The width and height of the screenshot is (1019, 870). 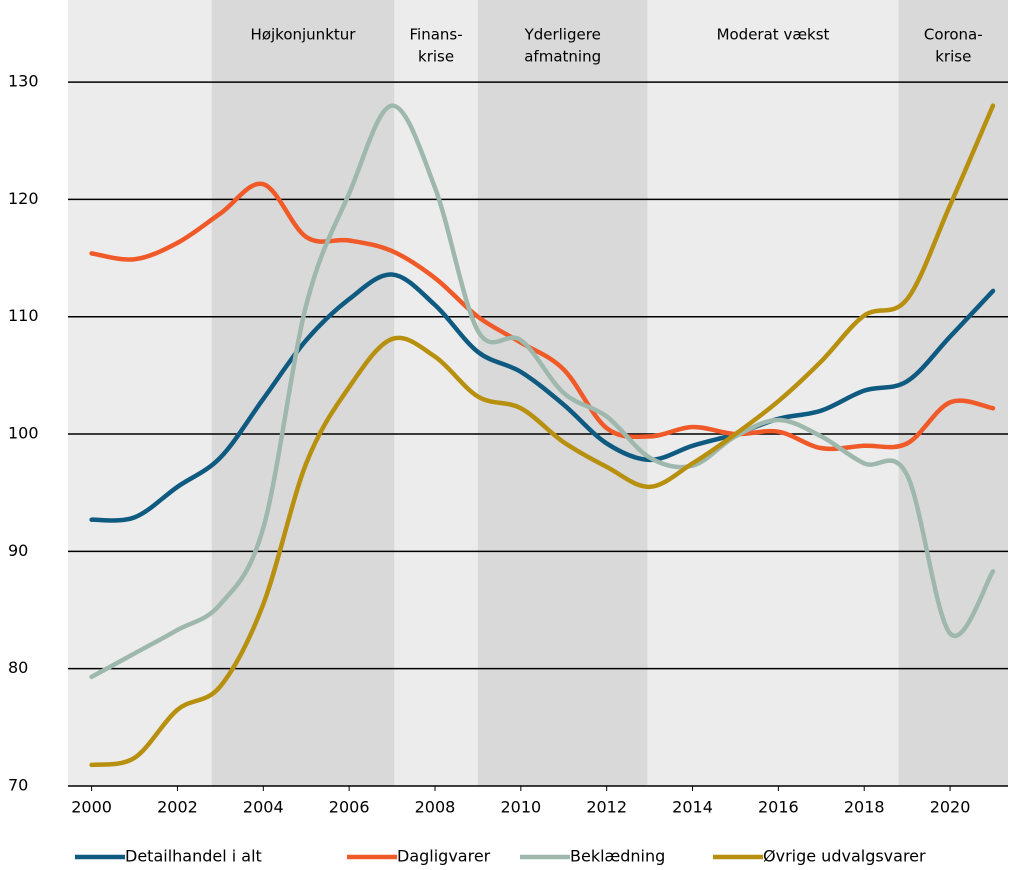 What do you see at coordinates (349, 807) in the screenshot?
I see `x-tick-label: 2006` at bounding box center [349, 807].